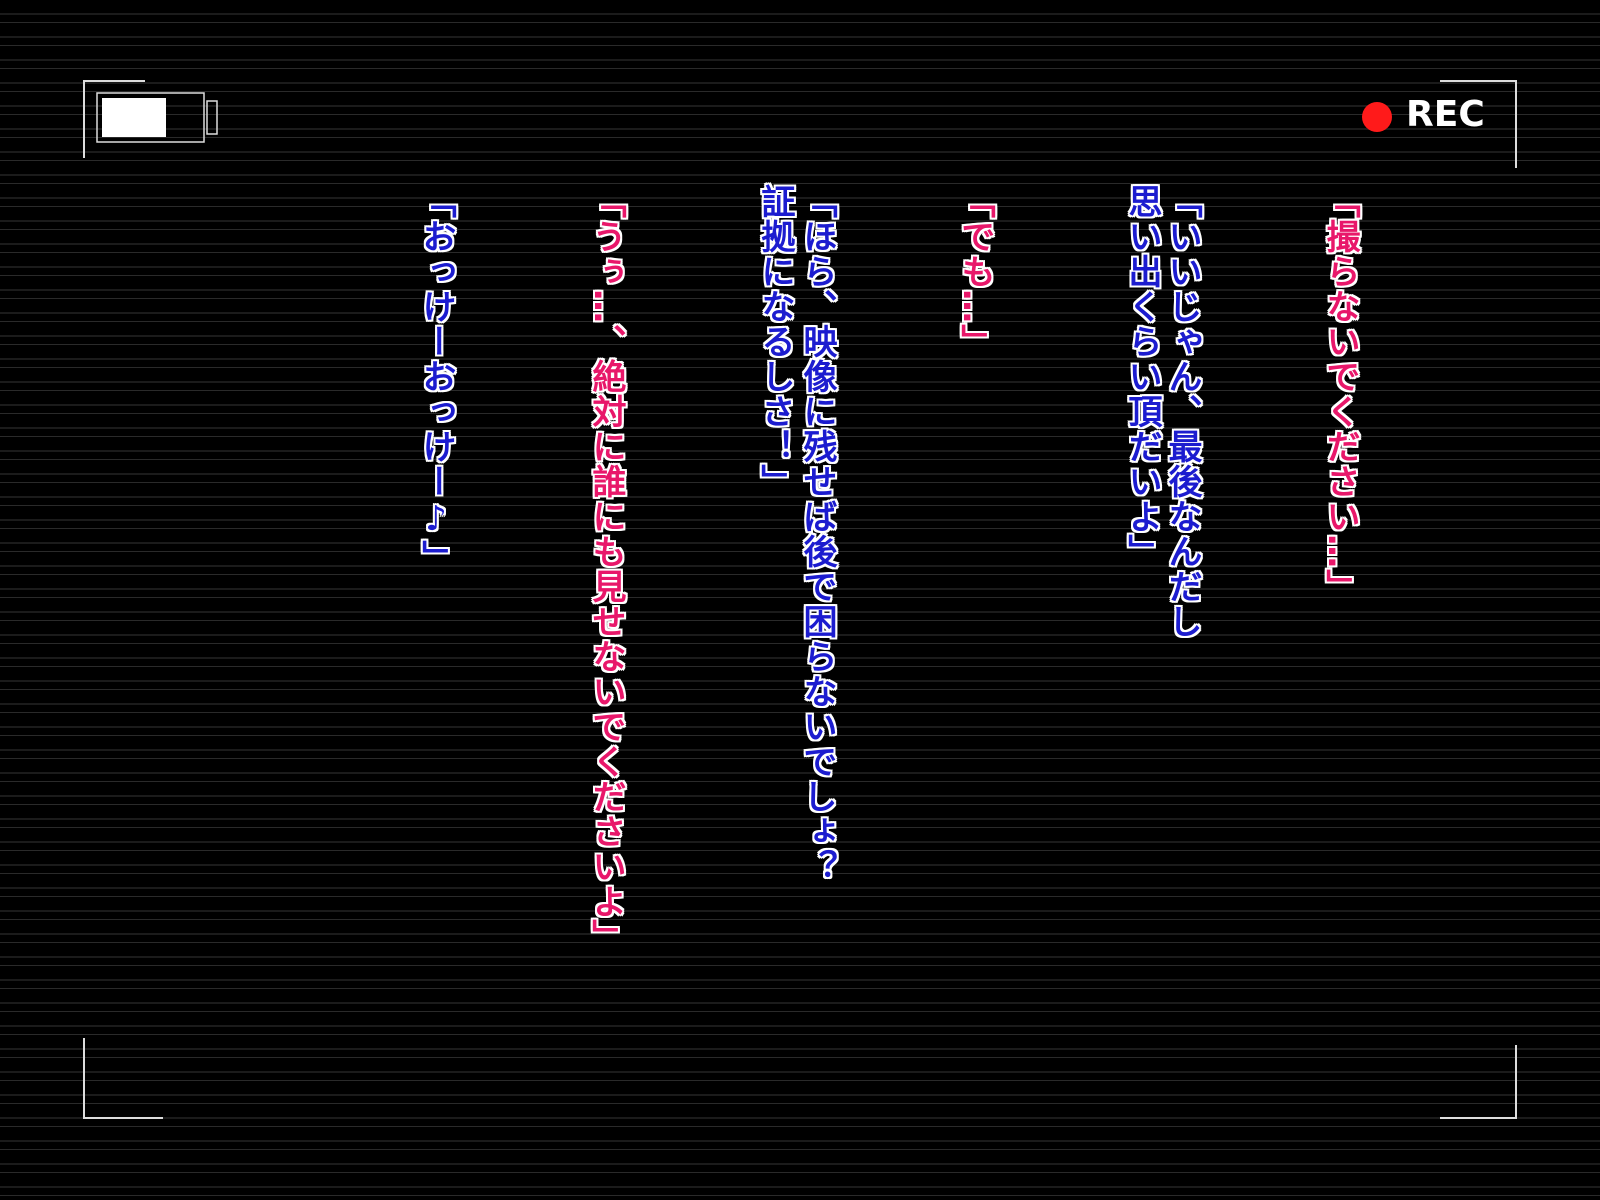 This screenshot has height=1200, width=1600. What do you see at coordinates (1445, 114) in the screenshot?
I see `rec-label: REC` at bounding box center [1445, 114].